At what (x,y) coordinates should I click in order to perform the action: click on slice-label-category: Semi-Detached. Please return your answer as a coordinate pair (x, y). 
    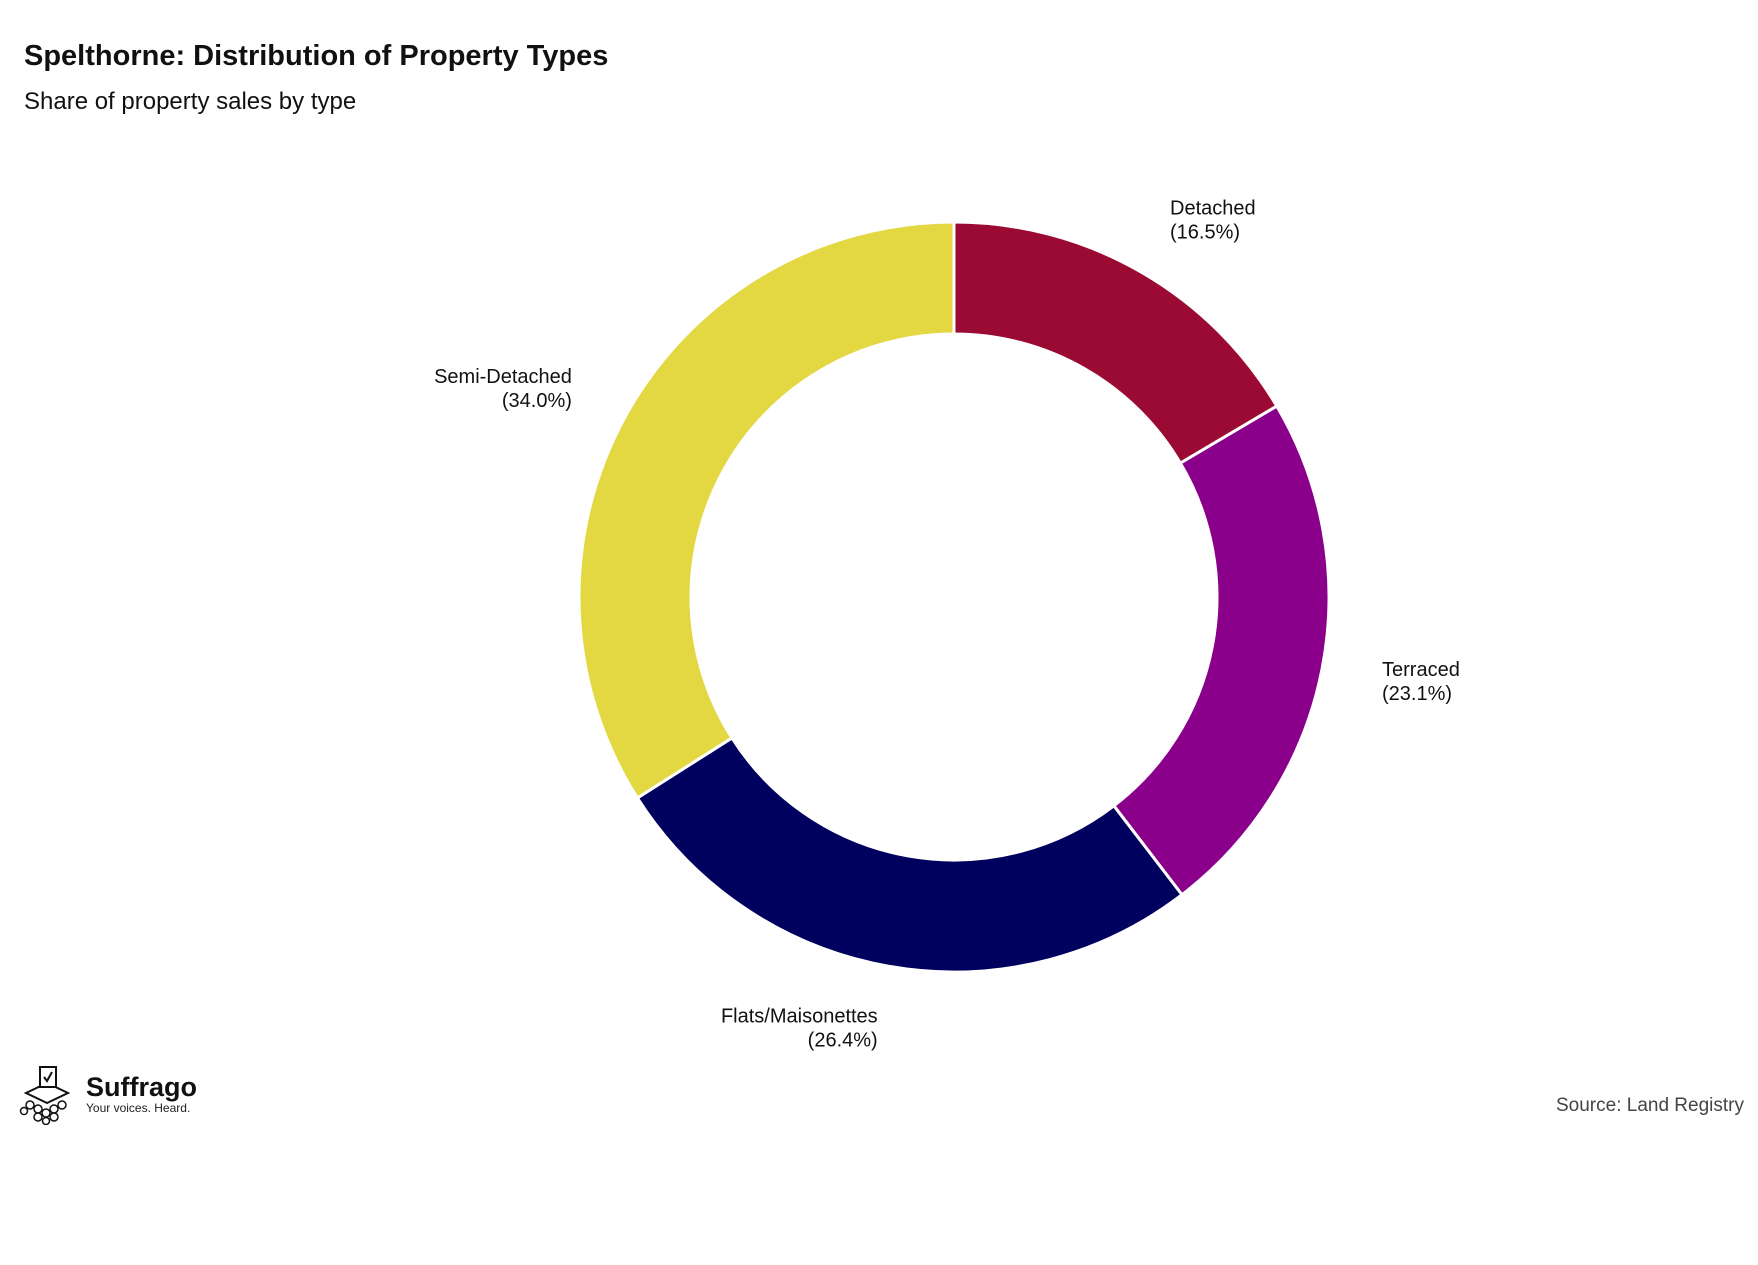
    Looking at the image, I should click on (503, 377).